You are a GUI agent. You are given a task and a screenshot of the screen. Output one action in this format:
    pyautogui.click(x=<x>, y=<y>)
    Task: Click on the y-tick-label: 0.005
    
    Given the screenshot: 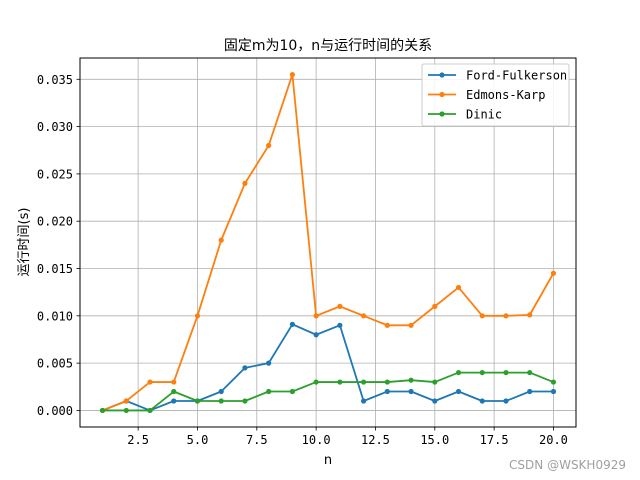 What is the action you would take?
    pyautogui.click(x=55, y=364)
    